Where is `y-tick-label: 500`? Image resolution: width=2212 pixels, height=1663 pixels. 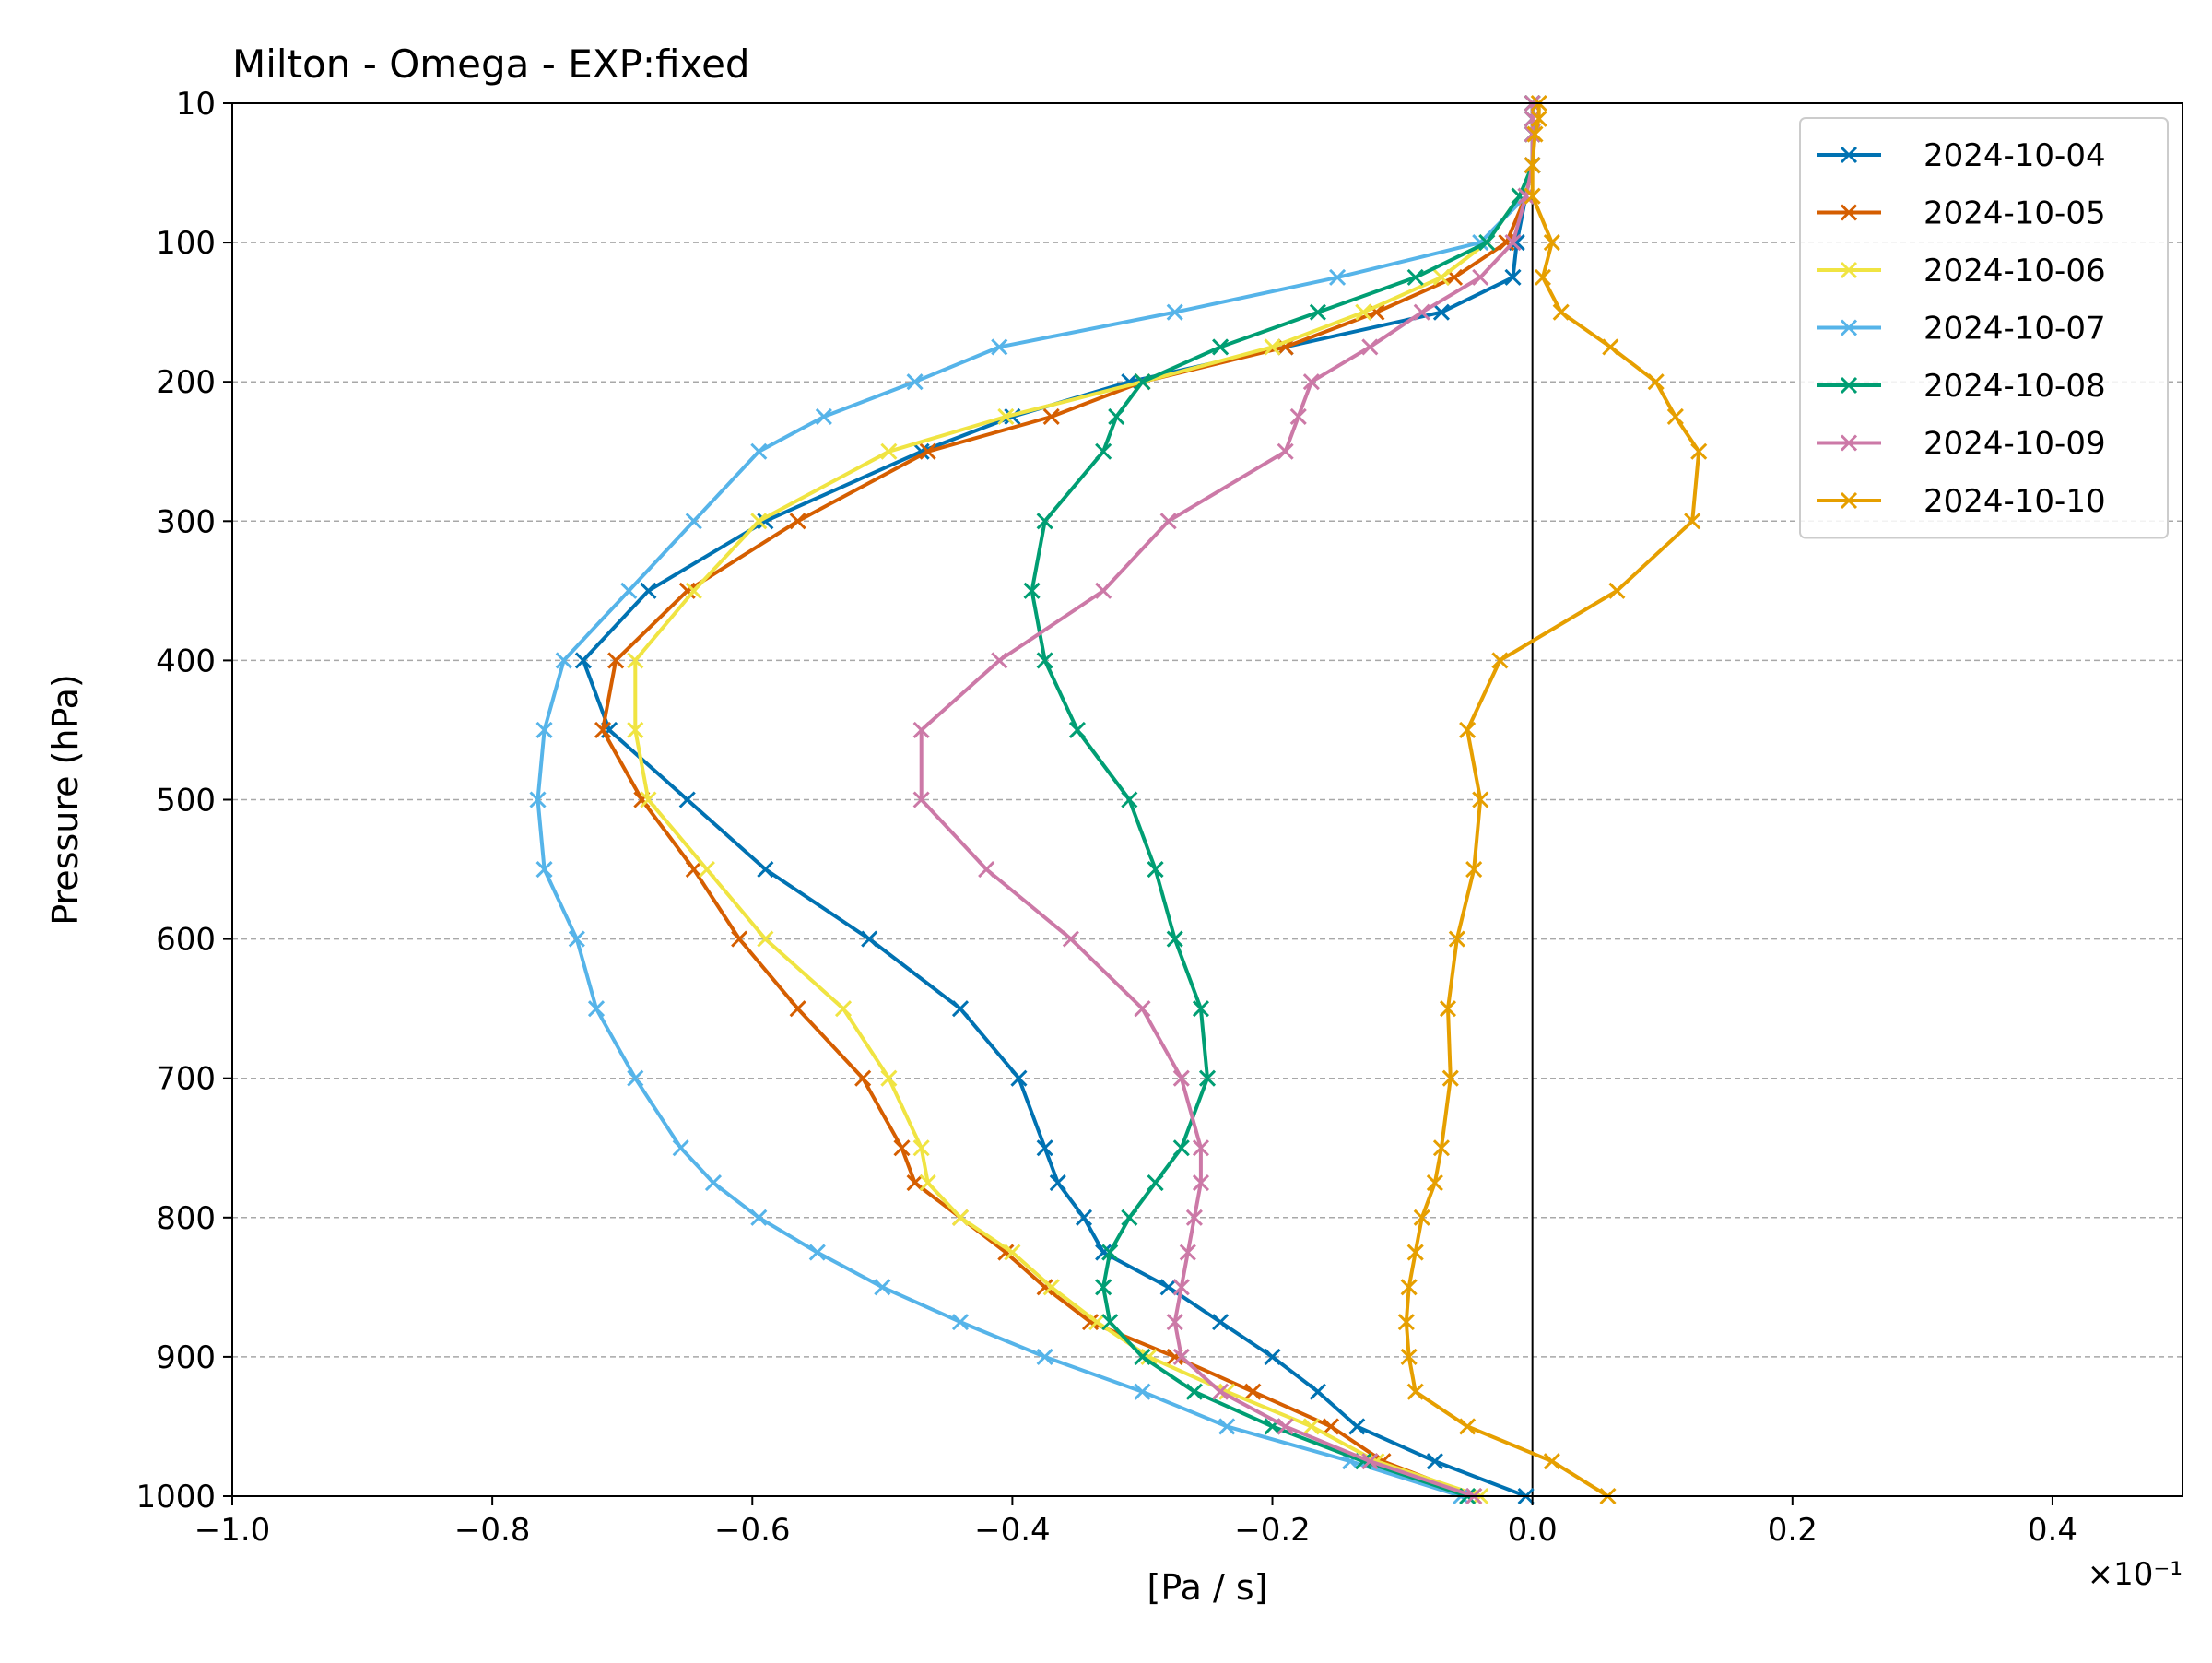
y-tick-label: 500 is located at coordinates (186, 801).